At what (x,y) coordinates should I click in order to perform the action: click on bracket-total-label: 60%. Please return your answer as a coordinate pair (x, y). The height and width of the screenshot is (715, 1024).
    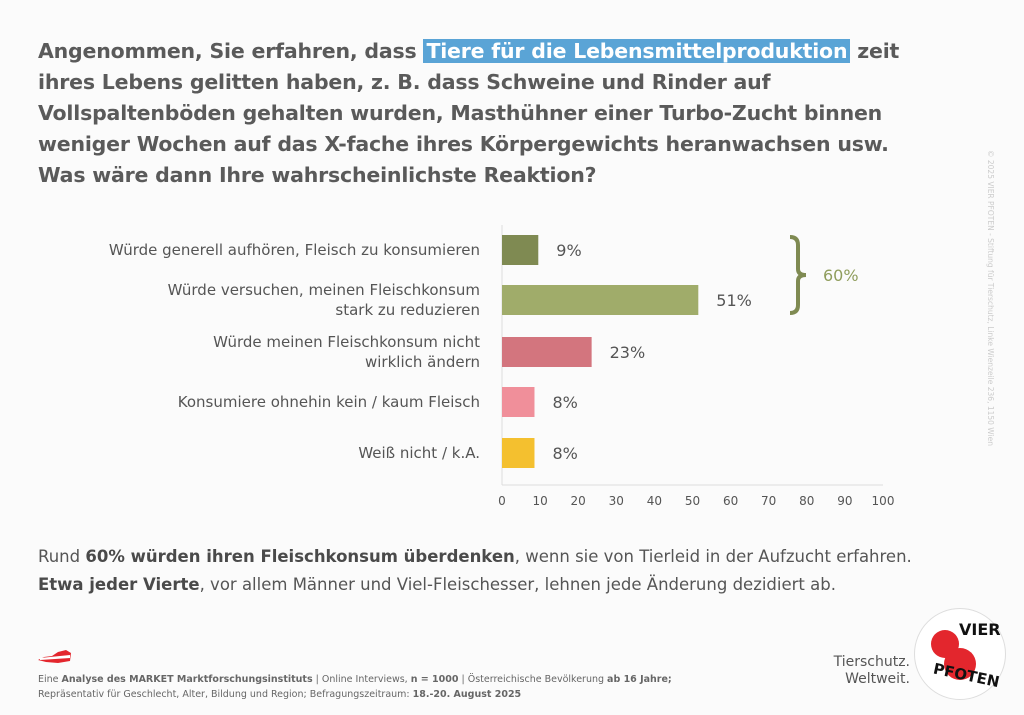
    Looking at the image, I should click on (841, 275).